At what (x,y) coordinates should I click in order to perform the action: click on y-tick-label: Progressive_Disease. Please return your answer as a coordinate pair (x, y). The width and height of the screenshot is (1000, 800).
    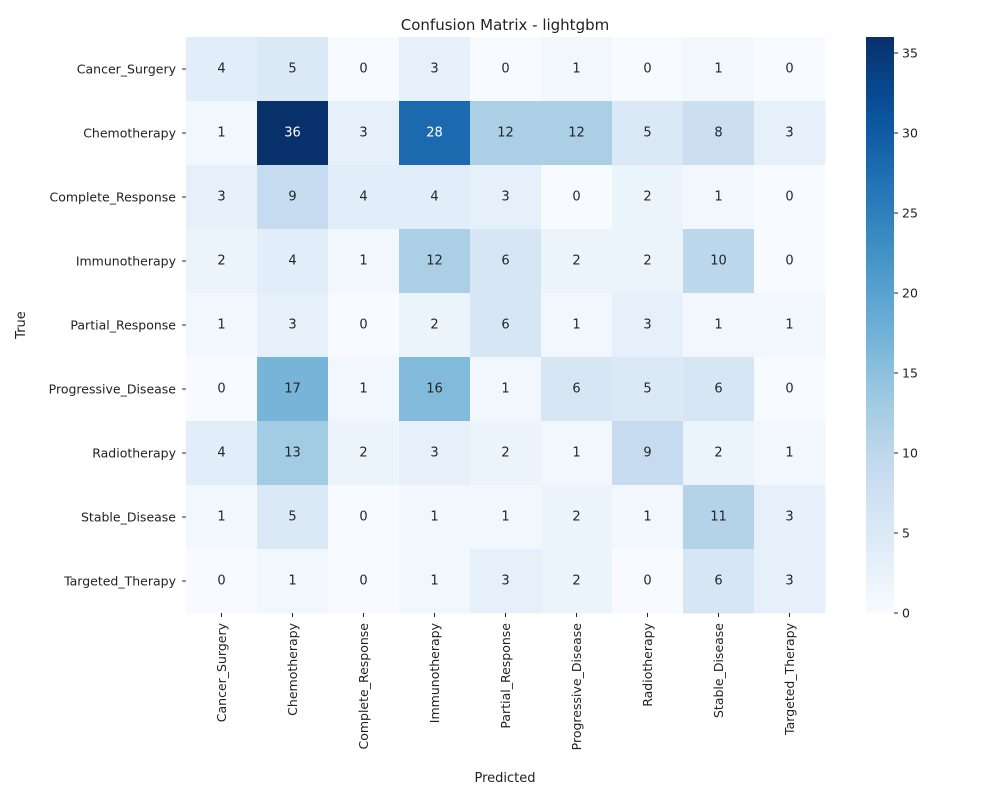
    Looking at the image, I should click on (113, 389).